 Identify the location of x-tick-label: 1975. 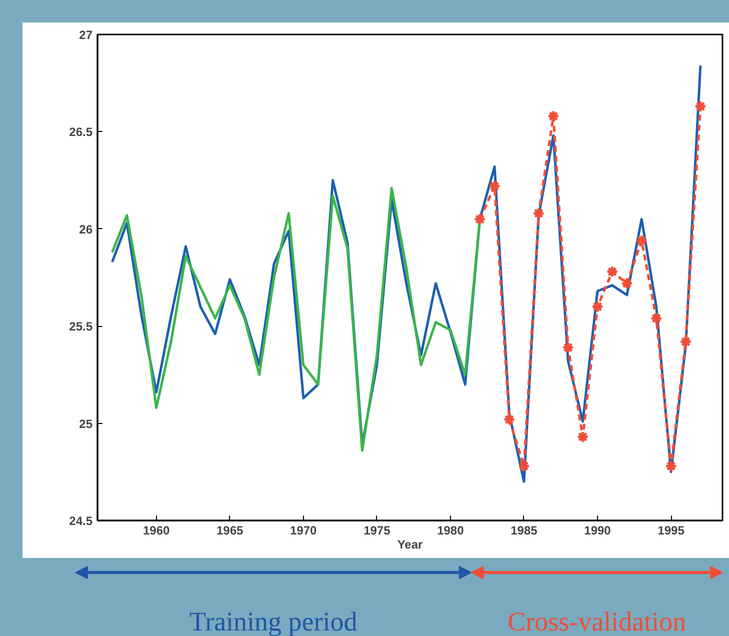
(377, 531).